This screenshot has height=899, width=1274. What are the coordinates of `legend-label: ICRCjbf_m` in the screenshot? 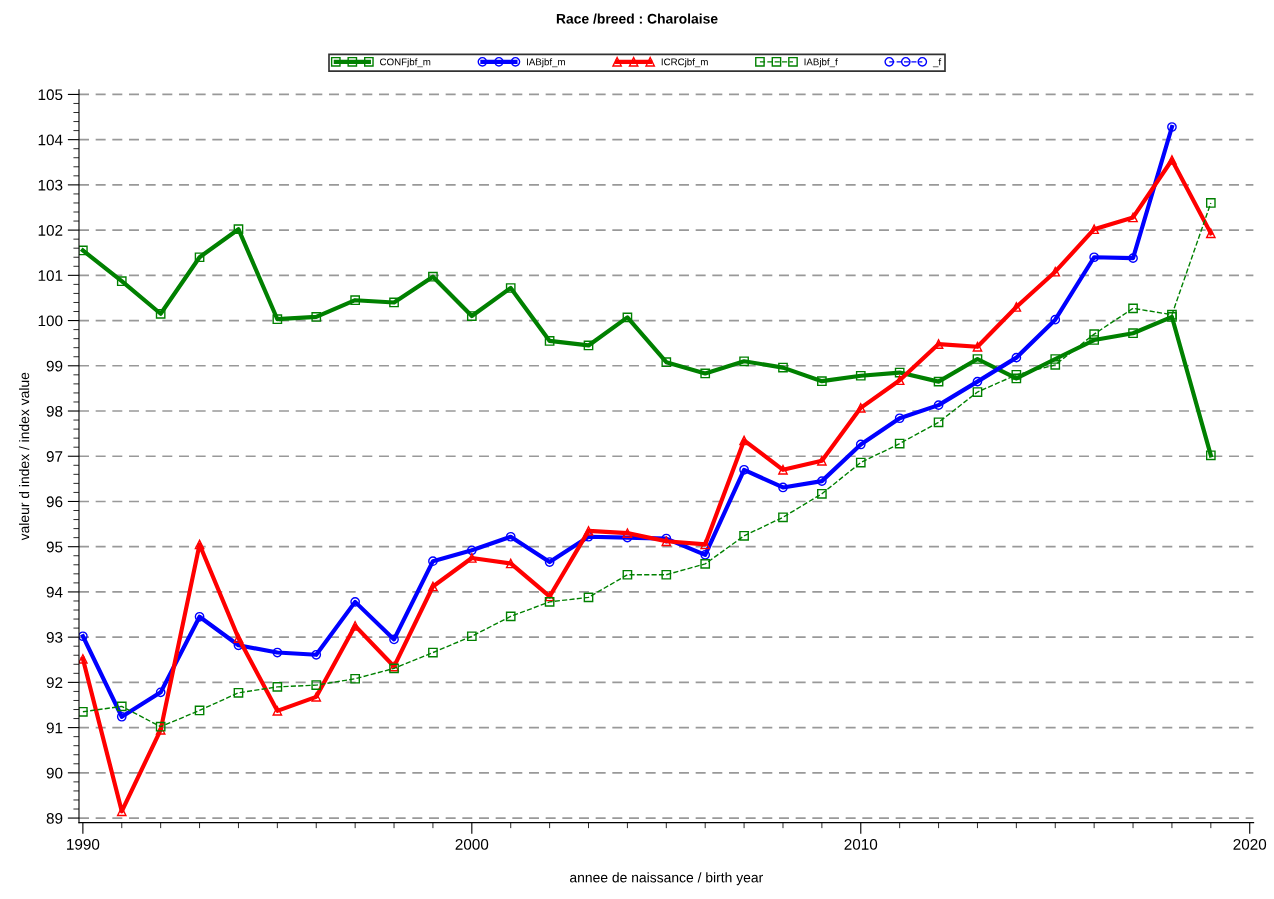 It's located at (684, 63).